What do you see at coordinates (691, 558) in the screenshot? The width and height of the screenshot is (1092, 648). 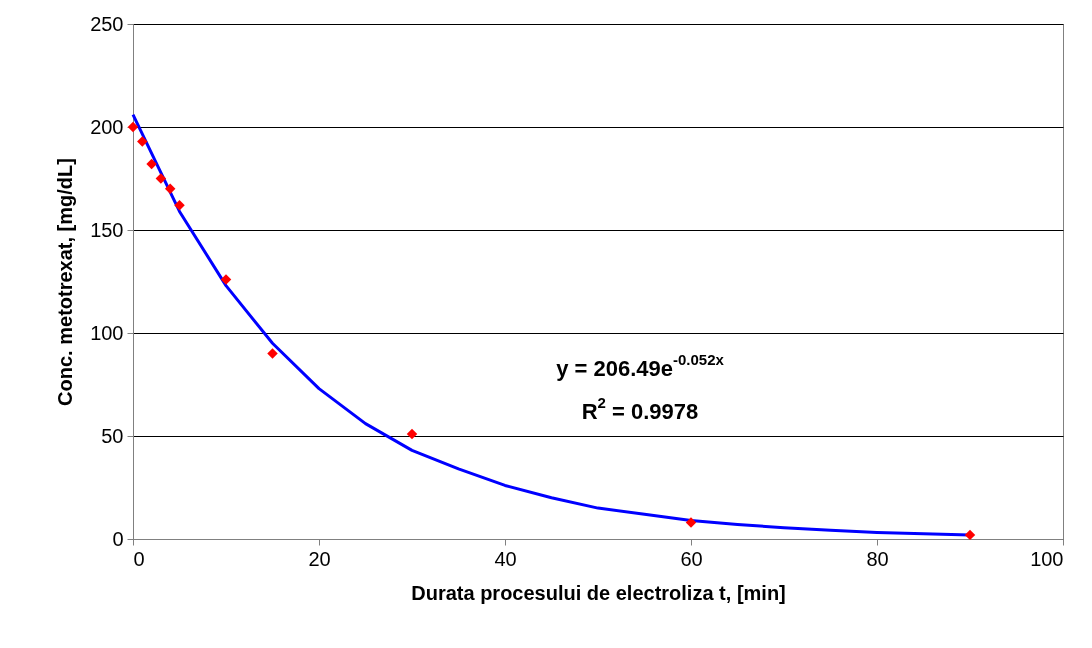 I see `x-tick-label: 60` at bounding box center [691, 558].